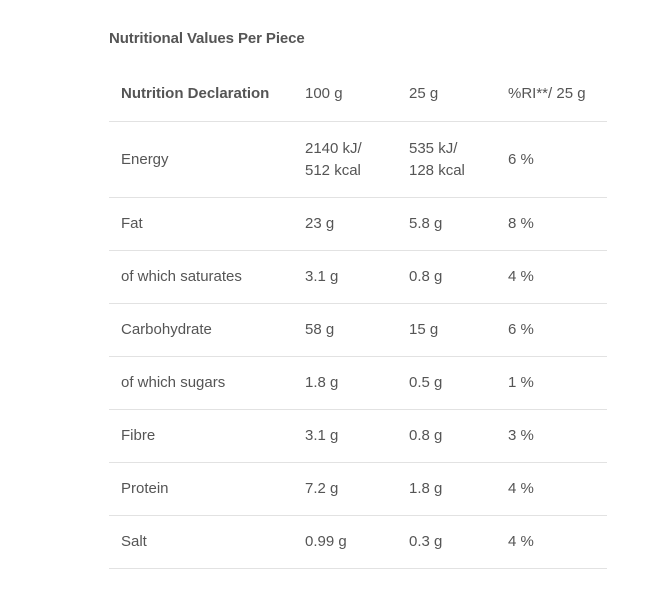  What do you see at coordinates (333, 159) in the screenshot?
I see `value-per-100g: 2140 kJ/ 512 kcal` at bounding box center [333, 159].